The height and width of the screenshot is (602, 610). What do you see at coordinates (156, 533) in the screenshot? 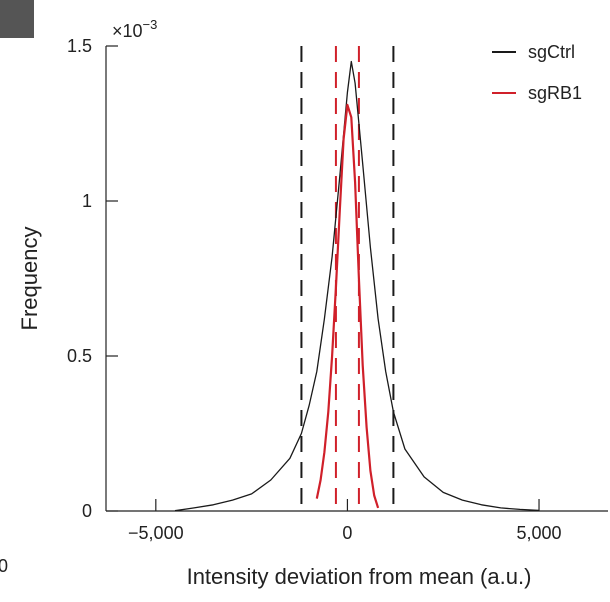
I see `x-tick-label: −5,000` at bounding box center [156, 533].